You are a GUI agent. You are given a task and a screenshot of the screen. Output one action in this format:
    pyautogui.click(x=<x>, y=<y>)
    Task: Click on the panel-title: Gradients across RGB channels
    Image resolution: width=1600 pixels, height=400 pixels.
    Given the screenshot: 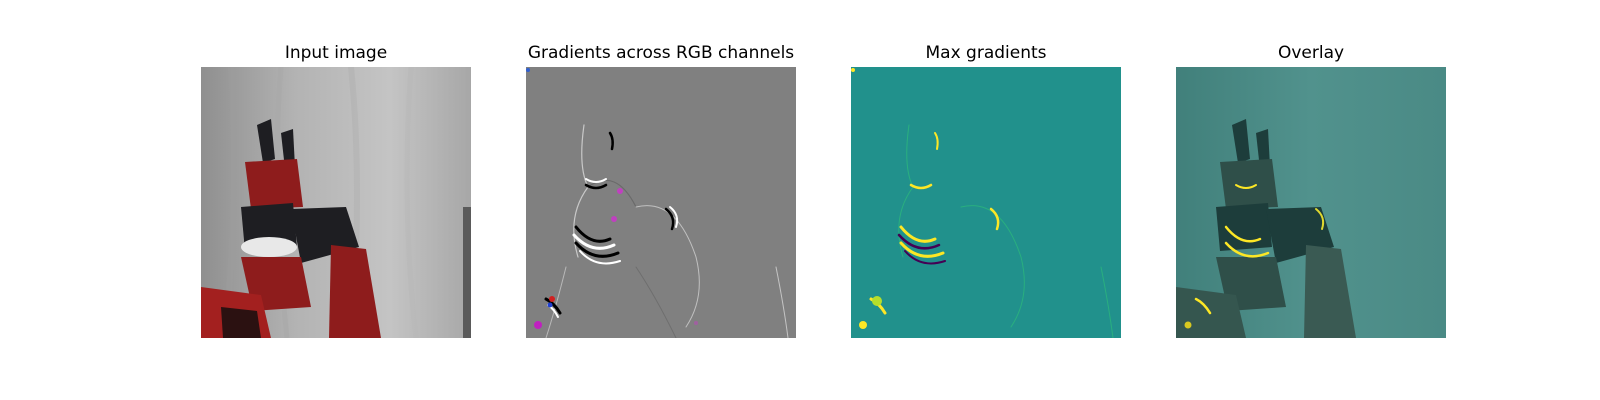 What is the action you would take?
    pyautogui.click(x=661, y=53)
    